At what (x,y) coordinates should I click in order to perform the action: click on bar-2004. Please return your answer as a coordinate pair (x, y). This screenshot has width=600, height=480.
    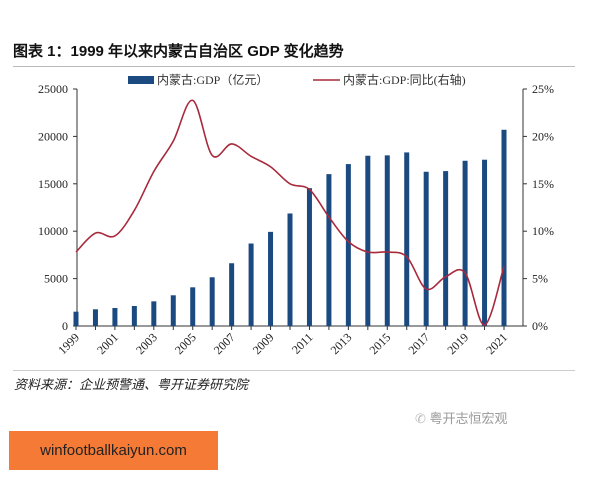
    Looking at the image, I should click on (173, 310).